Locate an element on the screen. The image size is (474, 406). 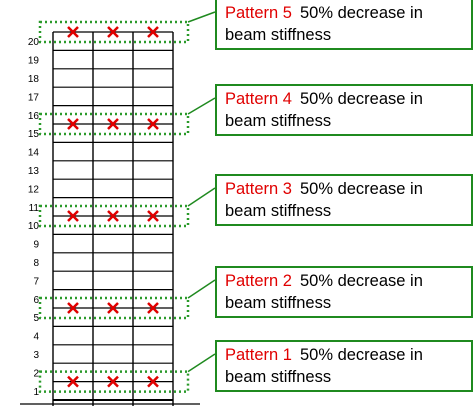
floor-label: 13 is located at coordinates (34, 171).